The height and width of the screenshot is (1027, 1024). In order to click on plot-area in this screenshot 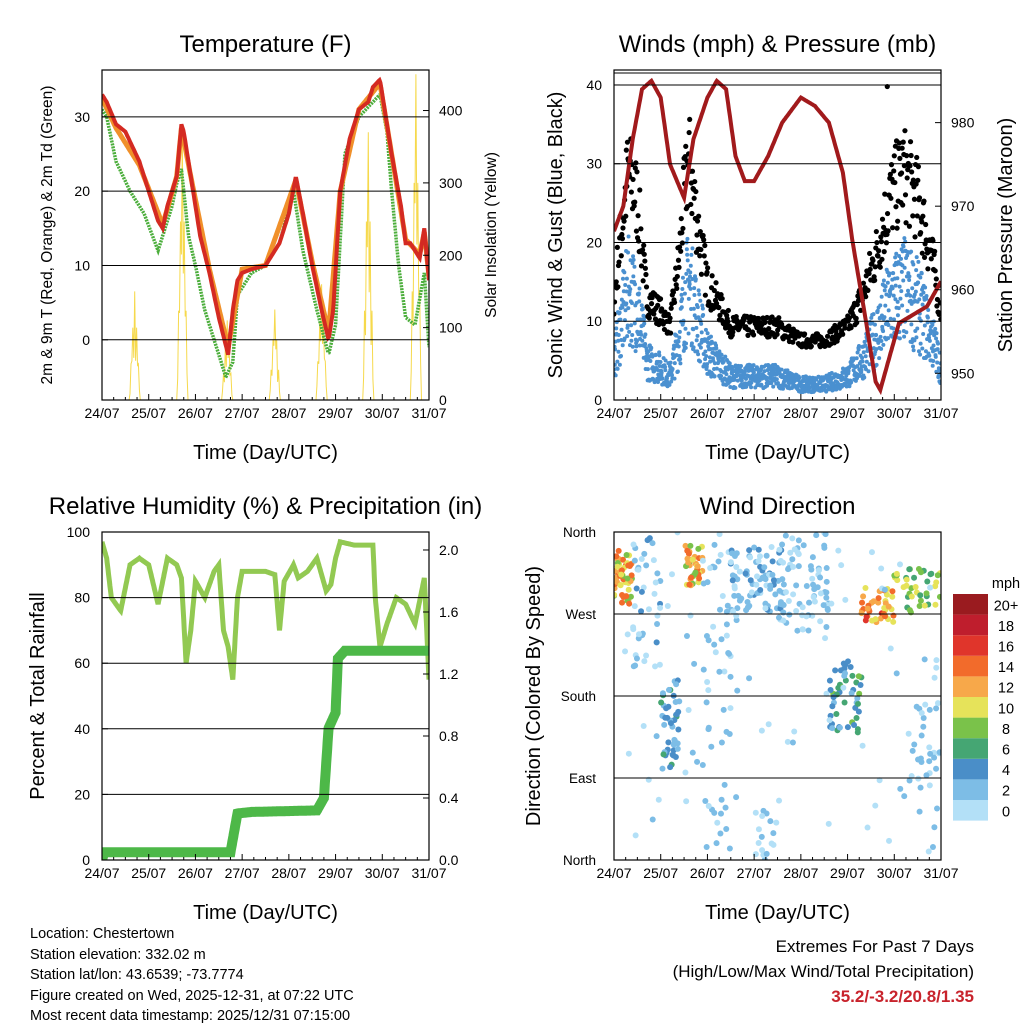, I will do `click(777, 236)`.